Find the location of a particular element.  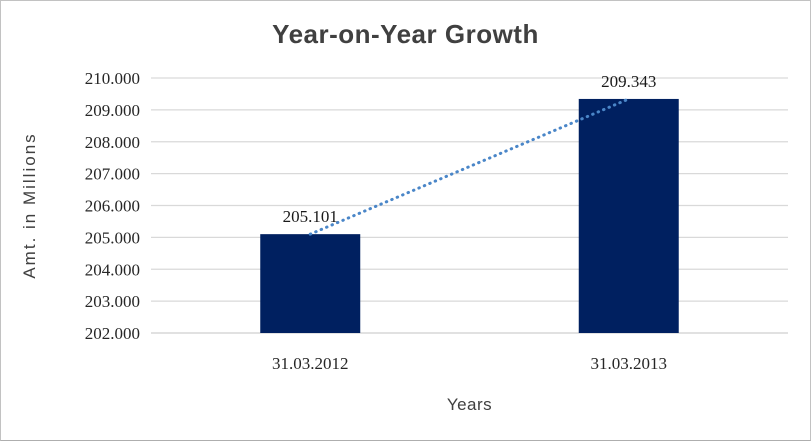

y-tick-label: 207.000 is located at coordinates (112, 174).